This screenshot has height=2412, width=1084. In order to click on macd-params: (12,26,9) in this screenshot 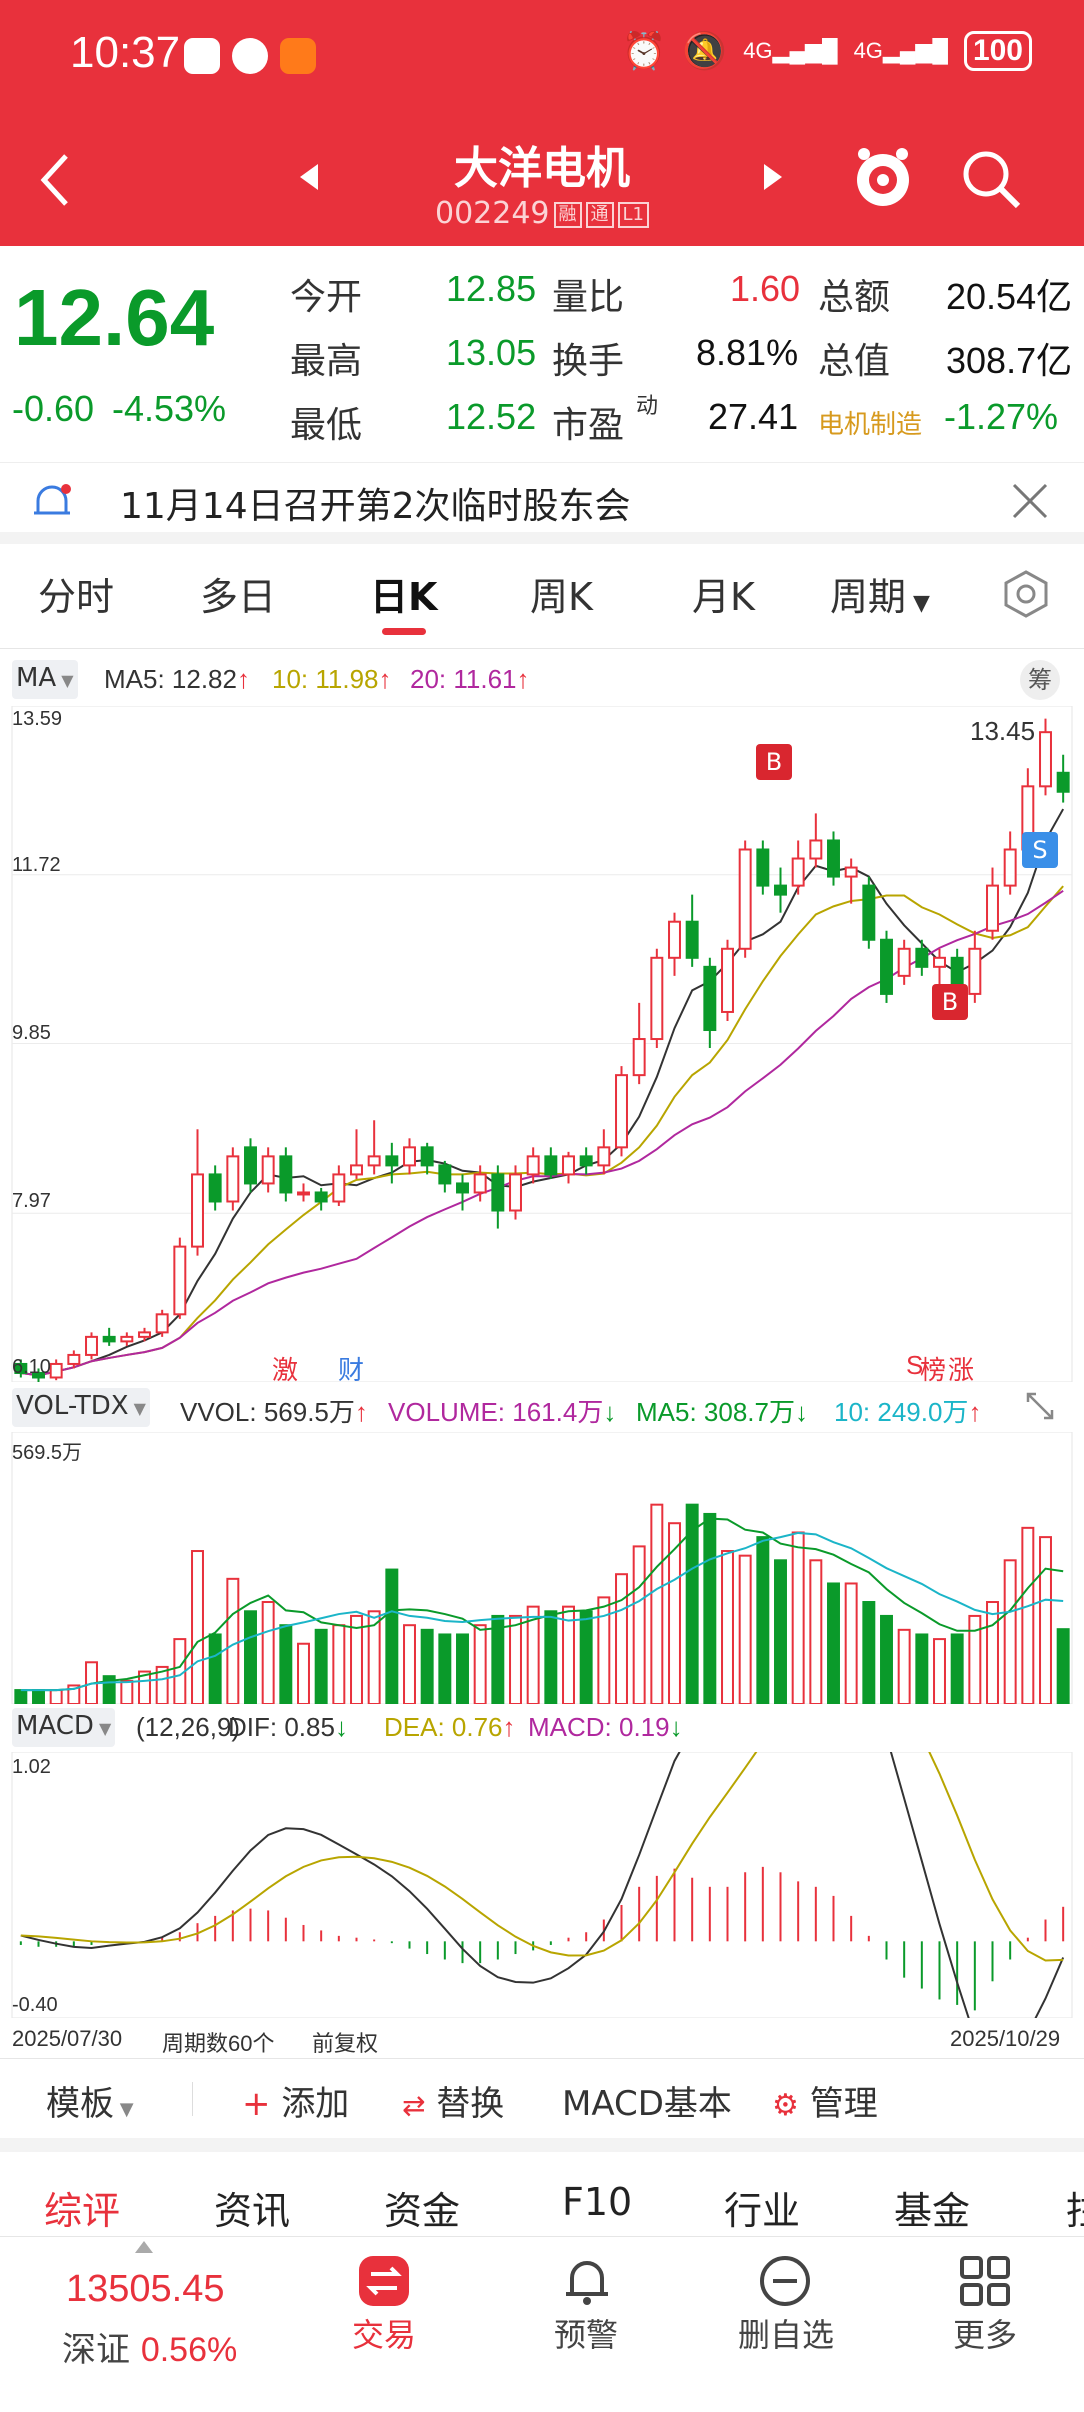, I will do `click(188, 1727)`.